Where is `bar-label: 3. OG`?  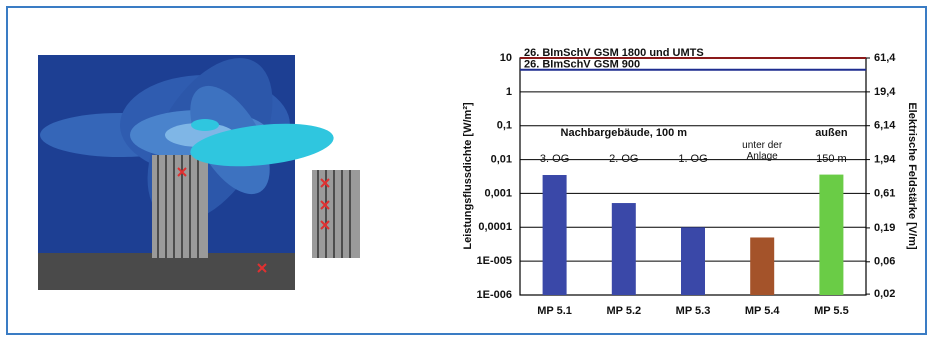 bar-label: 3. OG is located at coordinates (554, 159).